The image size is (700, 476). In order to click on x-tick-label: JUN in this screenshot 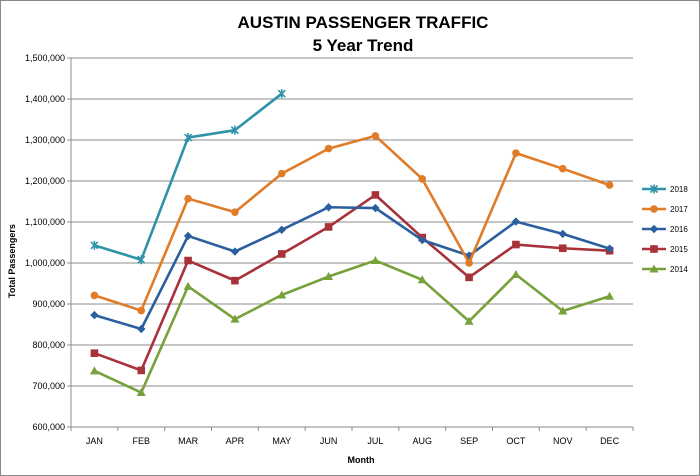, I will do `click(329, 441)`.